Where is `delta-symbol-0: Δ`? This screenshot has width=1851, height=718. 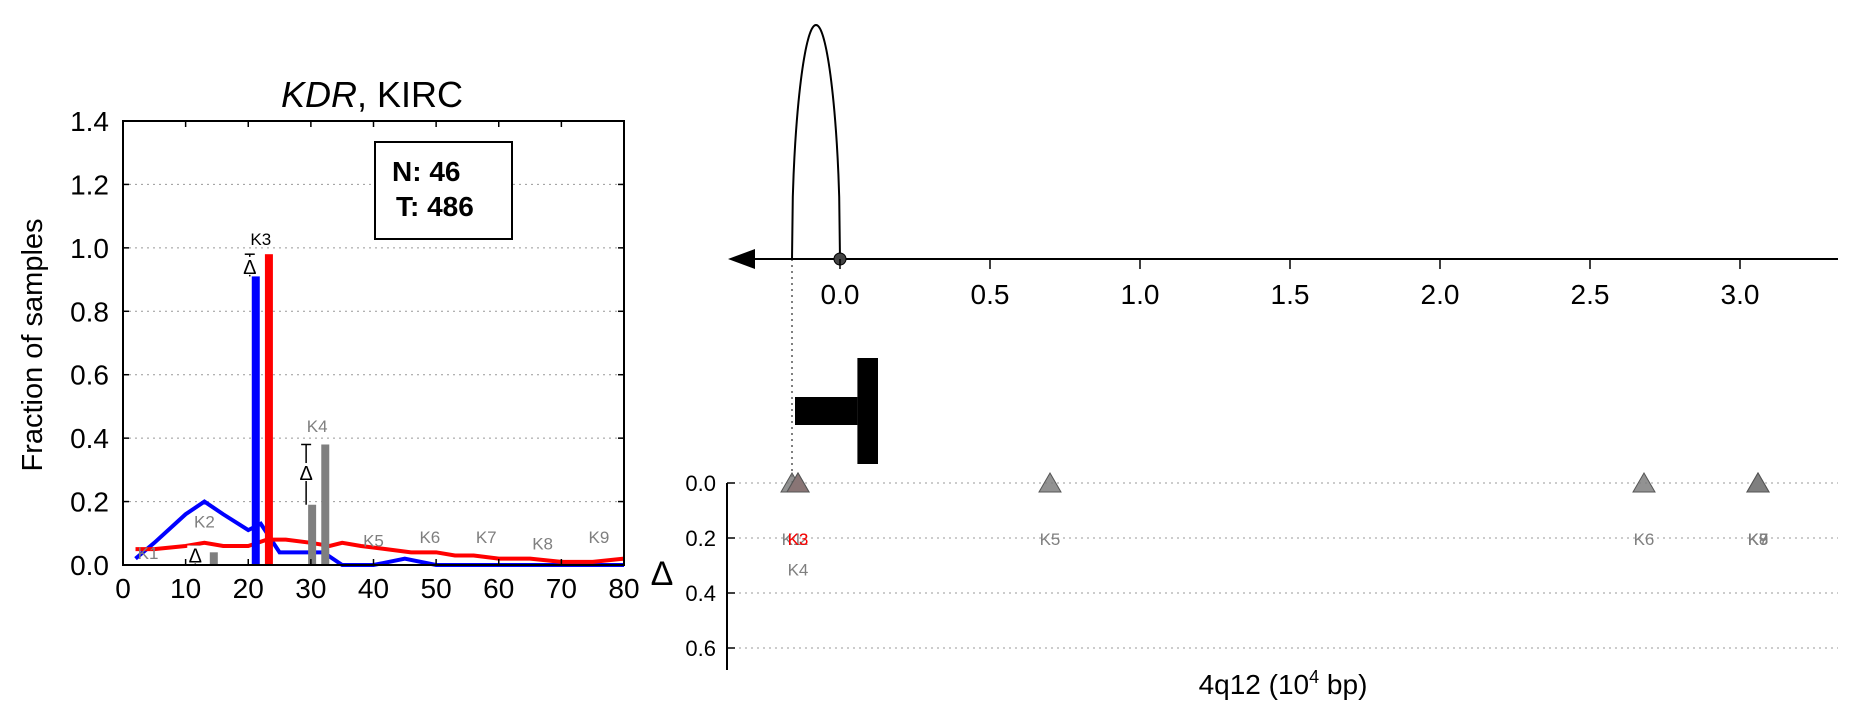 delta-symbol-0: Δ is located at coordinates (249, 268).